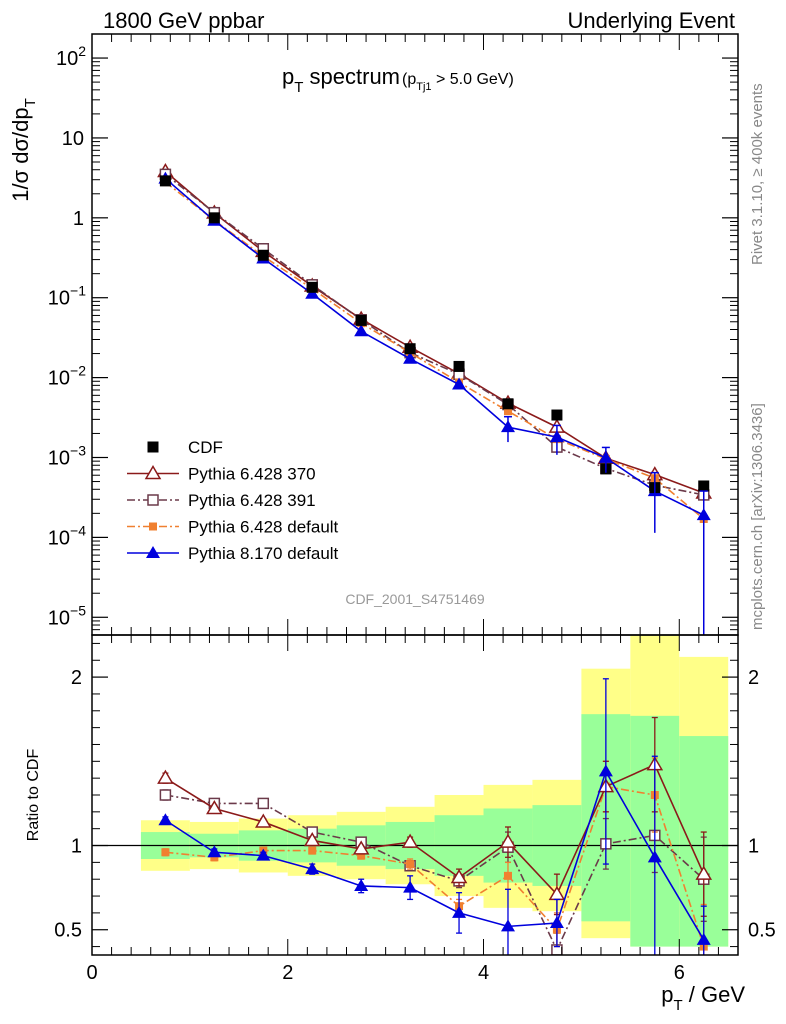 This screenshot has width=786, height=1024. I want to click on main-ylabel: 1/σ dσ/dpT, so click(23, 150).